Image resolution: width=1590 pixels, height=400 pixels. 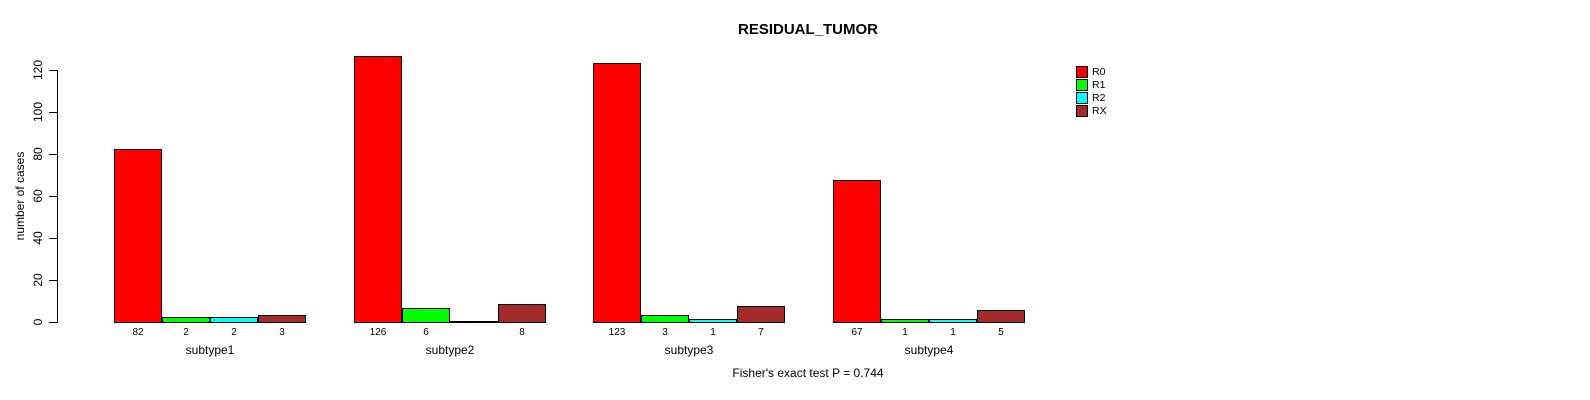 What do you see at coordinates (929, 350) in the screenshot?
I see `category-label-subtype4: subtype4` at bounding box center [929, 350].